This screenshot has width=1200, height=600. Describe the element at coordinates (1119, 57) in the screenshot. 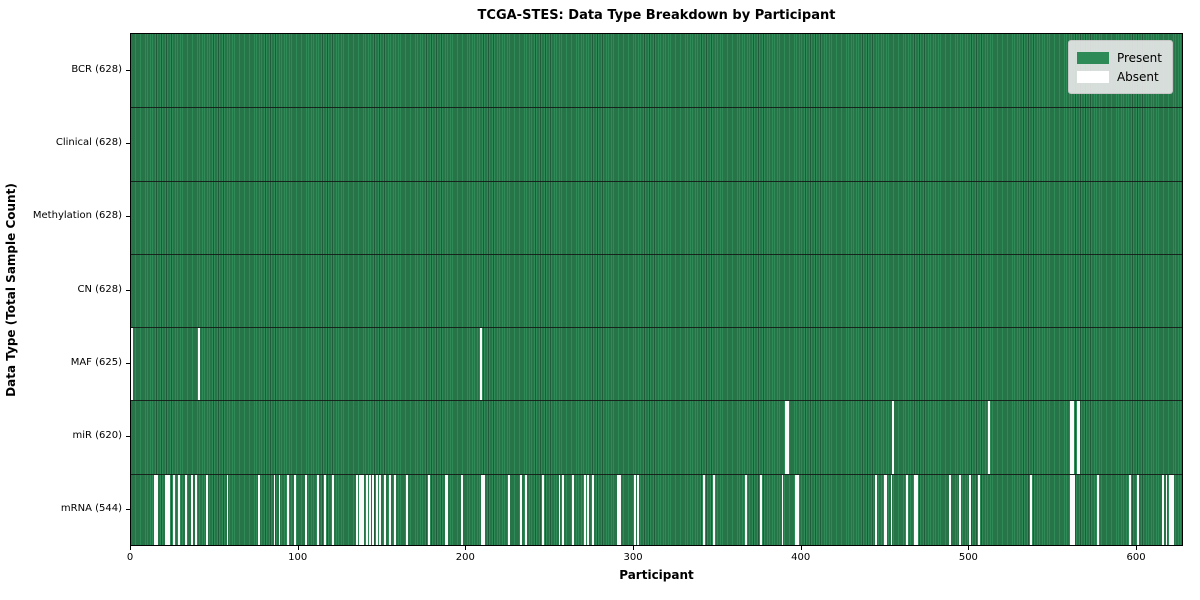

I see `legend-entry-present: Present` at that location.